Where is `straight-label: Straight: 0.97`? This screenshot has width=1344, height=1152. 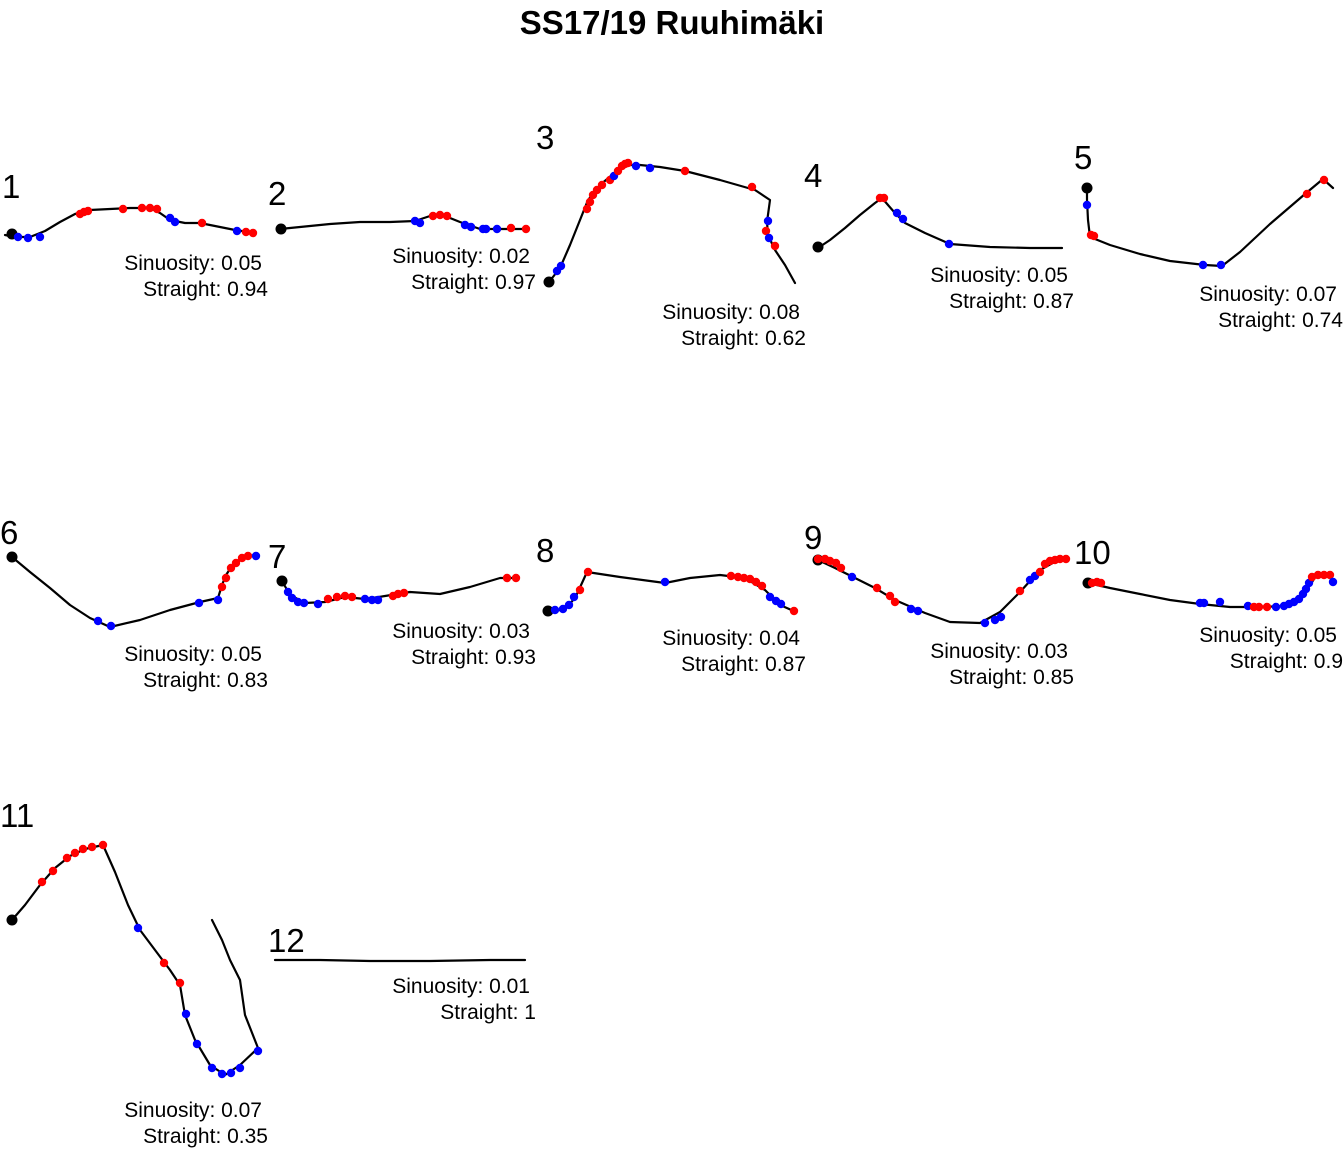 straight-label: Straight: 0.97 is located at coordinates (473, 282).